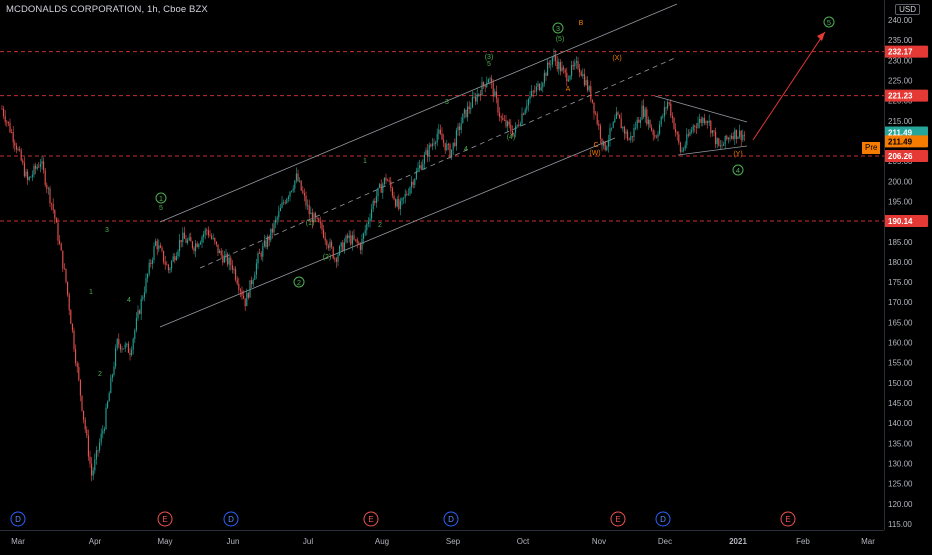 This screenshot has height=555, width=932. I want to click on price-tick-label: 155.00, so click(900, 363).